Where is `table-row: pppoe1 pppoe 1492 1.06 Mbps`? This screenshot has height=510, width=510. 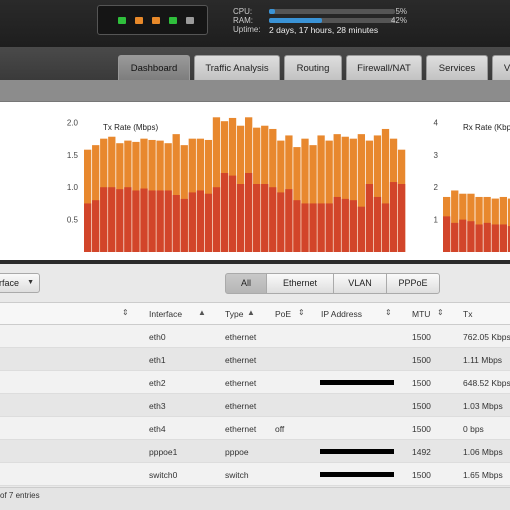
table-row: pppoe1 pppoe 1492 1.06 Mbps is located at coordinates (255, 451).